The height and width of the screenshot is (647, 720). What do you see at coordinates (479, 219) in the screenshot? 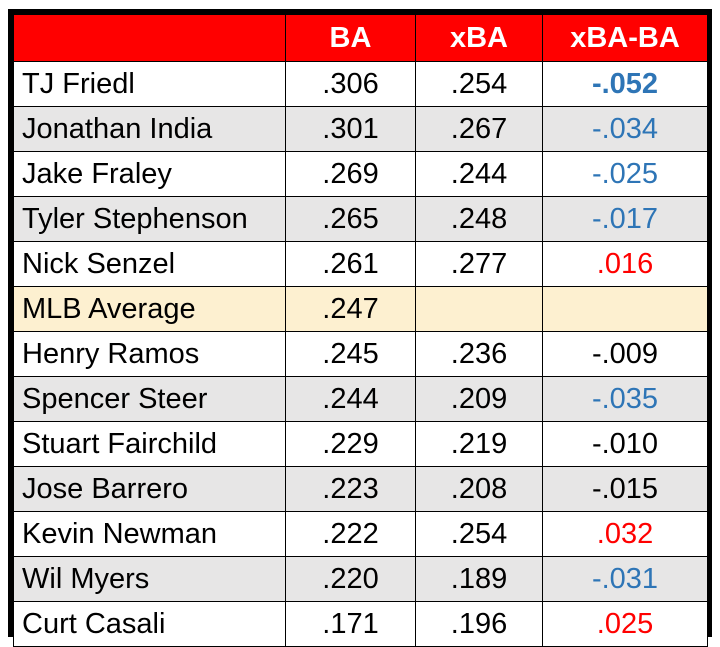
I see `xba-cell: .248` at bounding box center [479, 219].